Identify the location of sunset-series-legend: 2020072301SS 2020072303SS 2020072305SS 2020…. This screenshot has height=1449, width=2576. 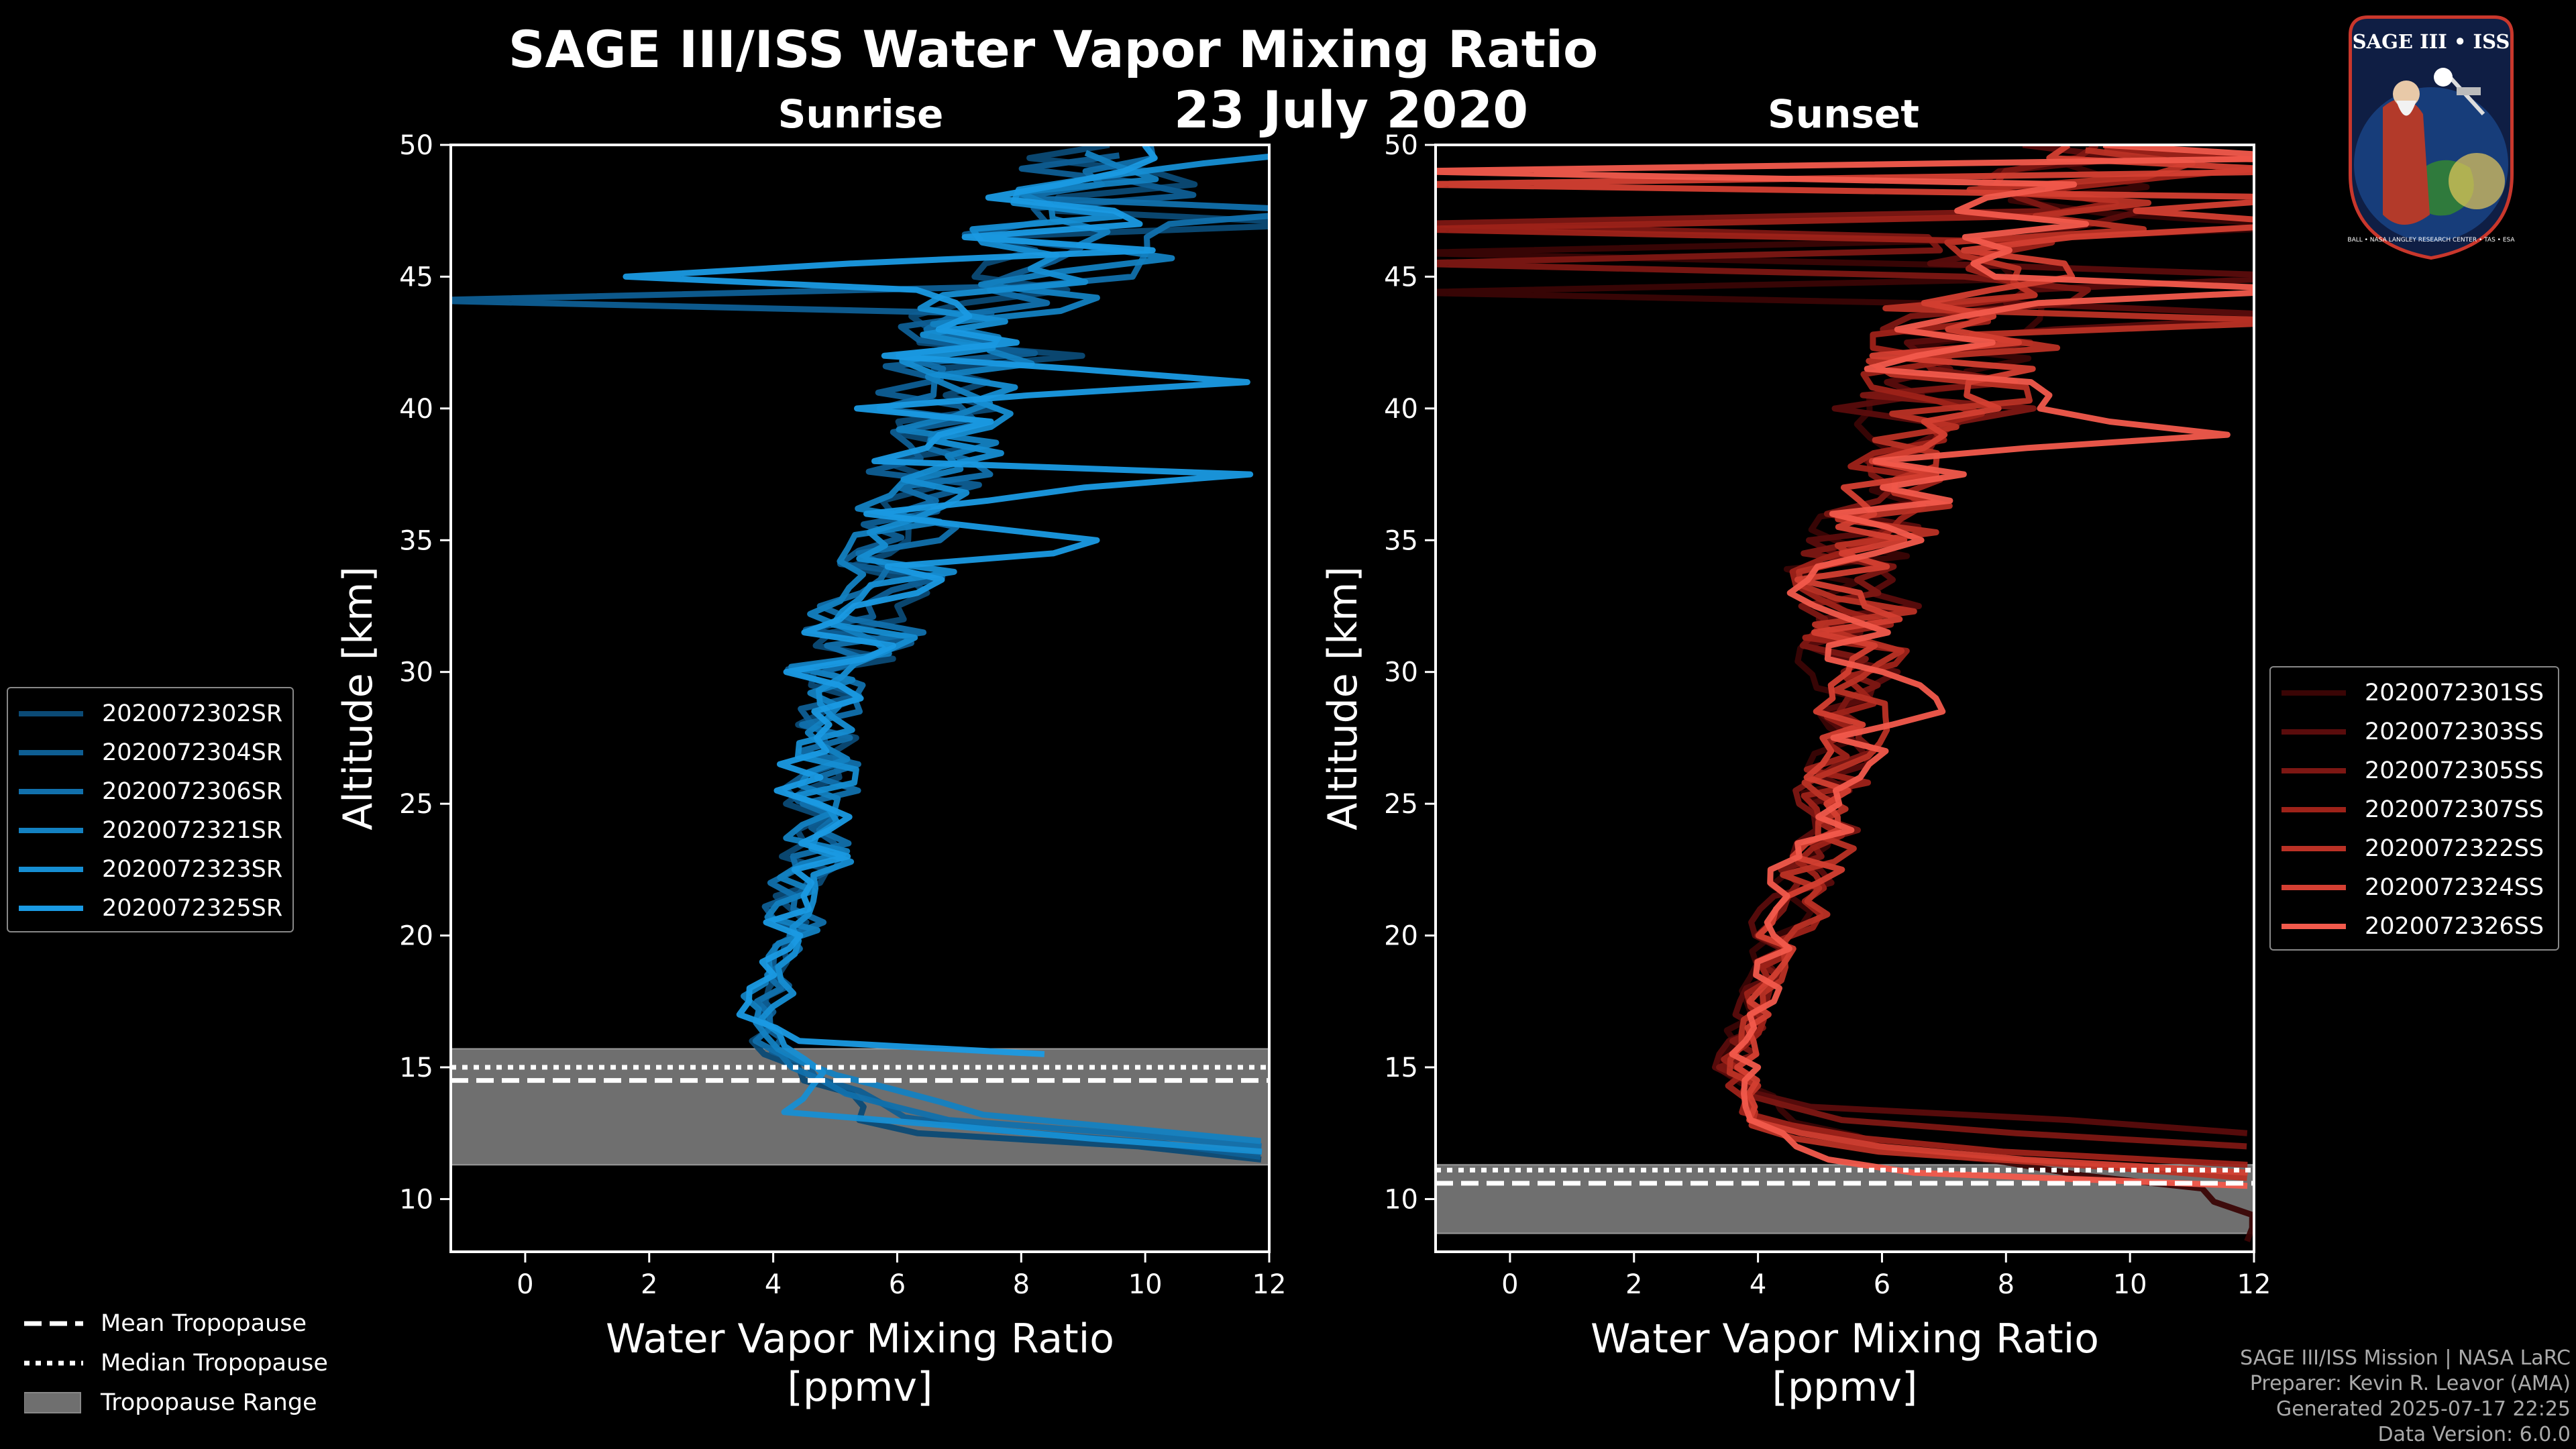
(2414, 808).